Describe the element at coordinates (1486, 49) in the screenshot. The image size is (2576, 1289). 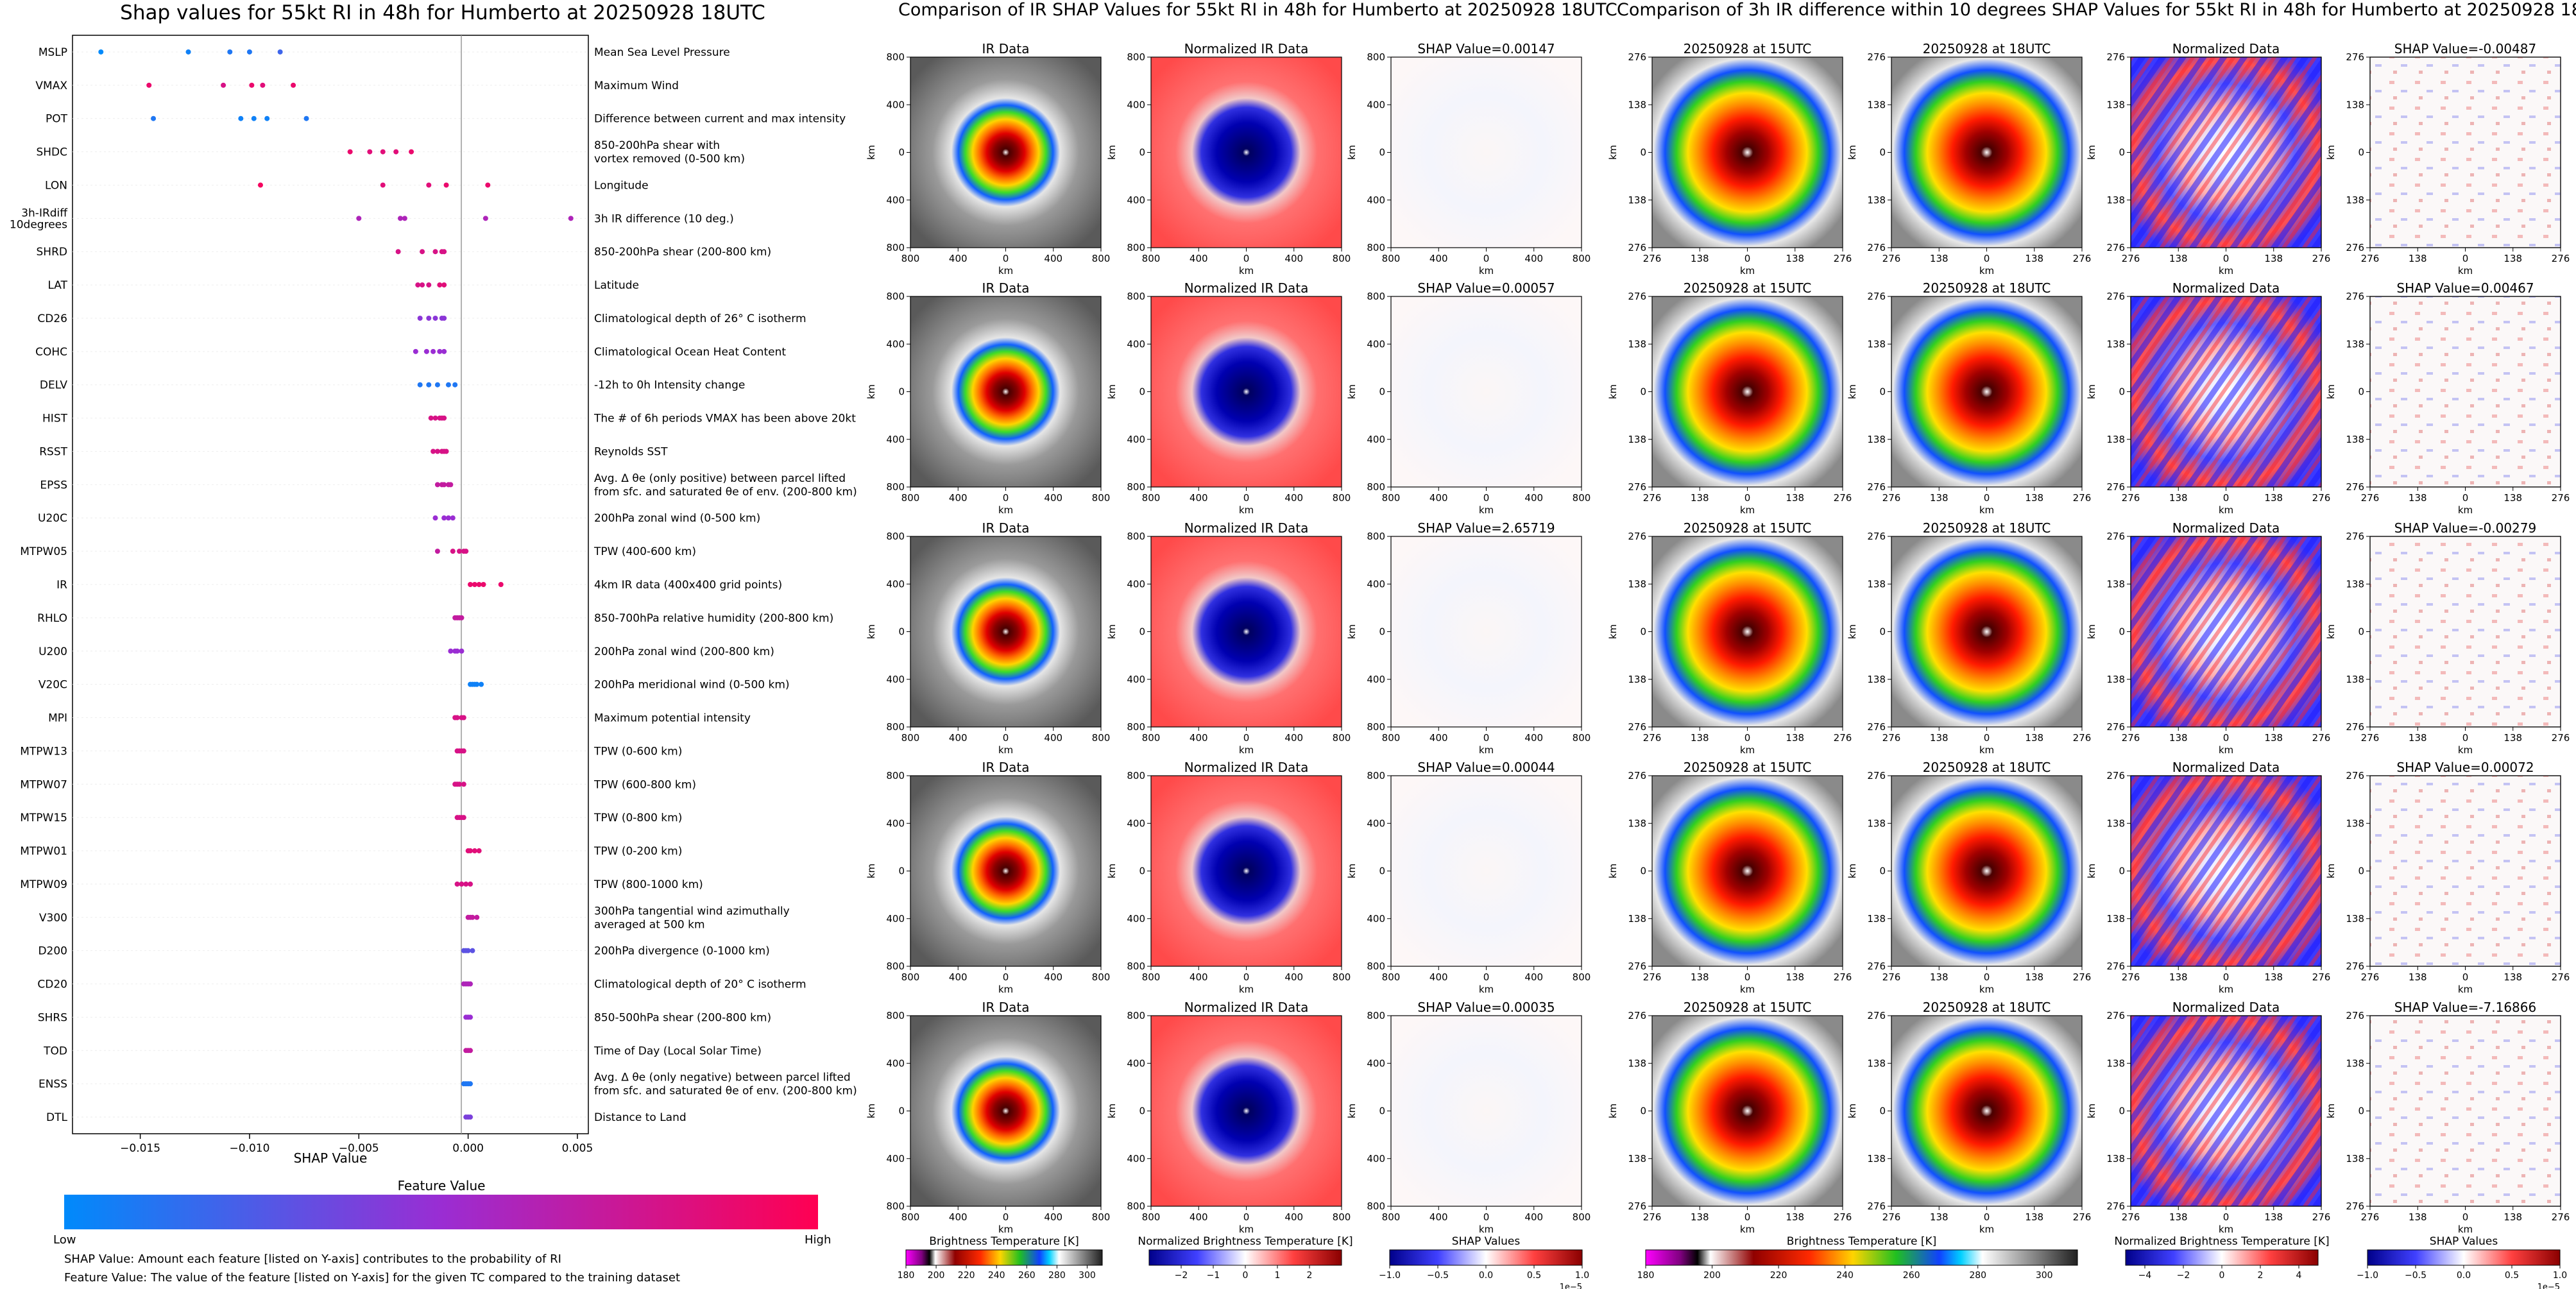
I see `panel-title: SHAP Value=0.00147` at that location.